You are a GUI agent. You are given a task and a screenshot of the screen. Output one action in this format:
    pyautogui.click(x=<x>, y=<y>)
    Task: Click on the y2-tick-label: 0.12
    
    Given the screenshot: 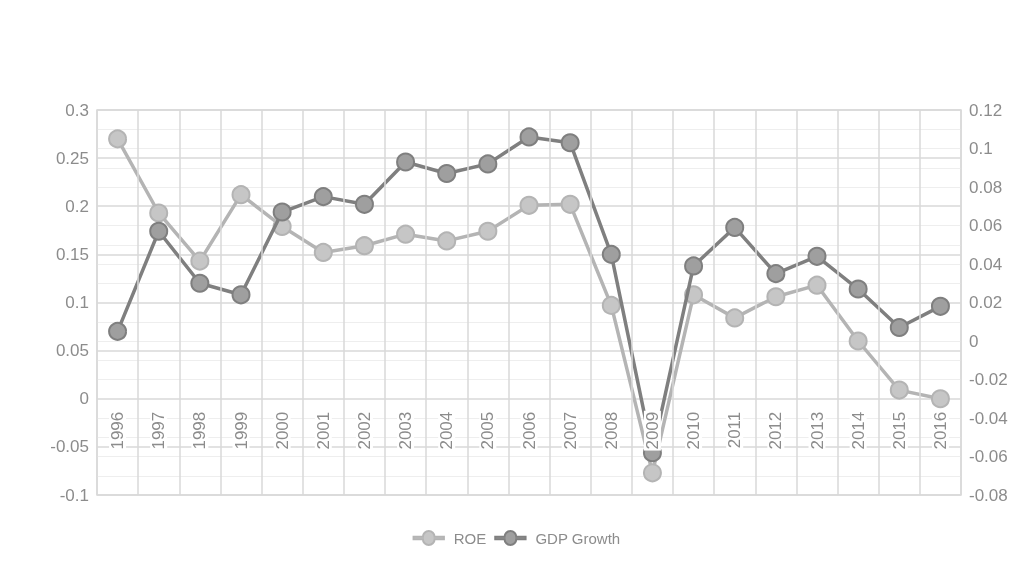 What is the action you would take?
    pyautogui.click(x=986, y=110)
    